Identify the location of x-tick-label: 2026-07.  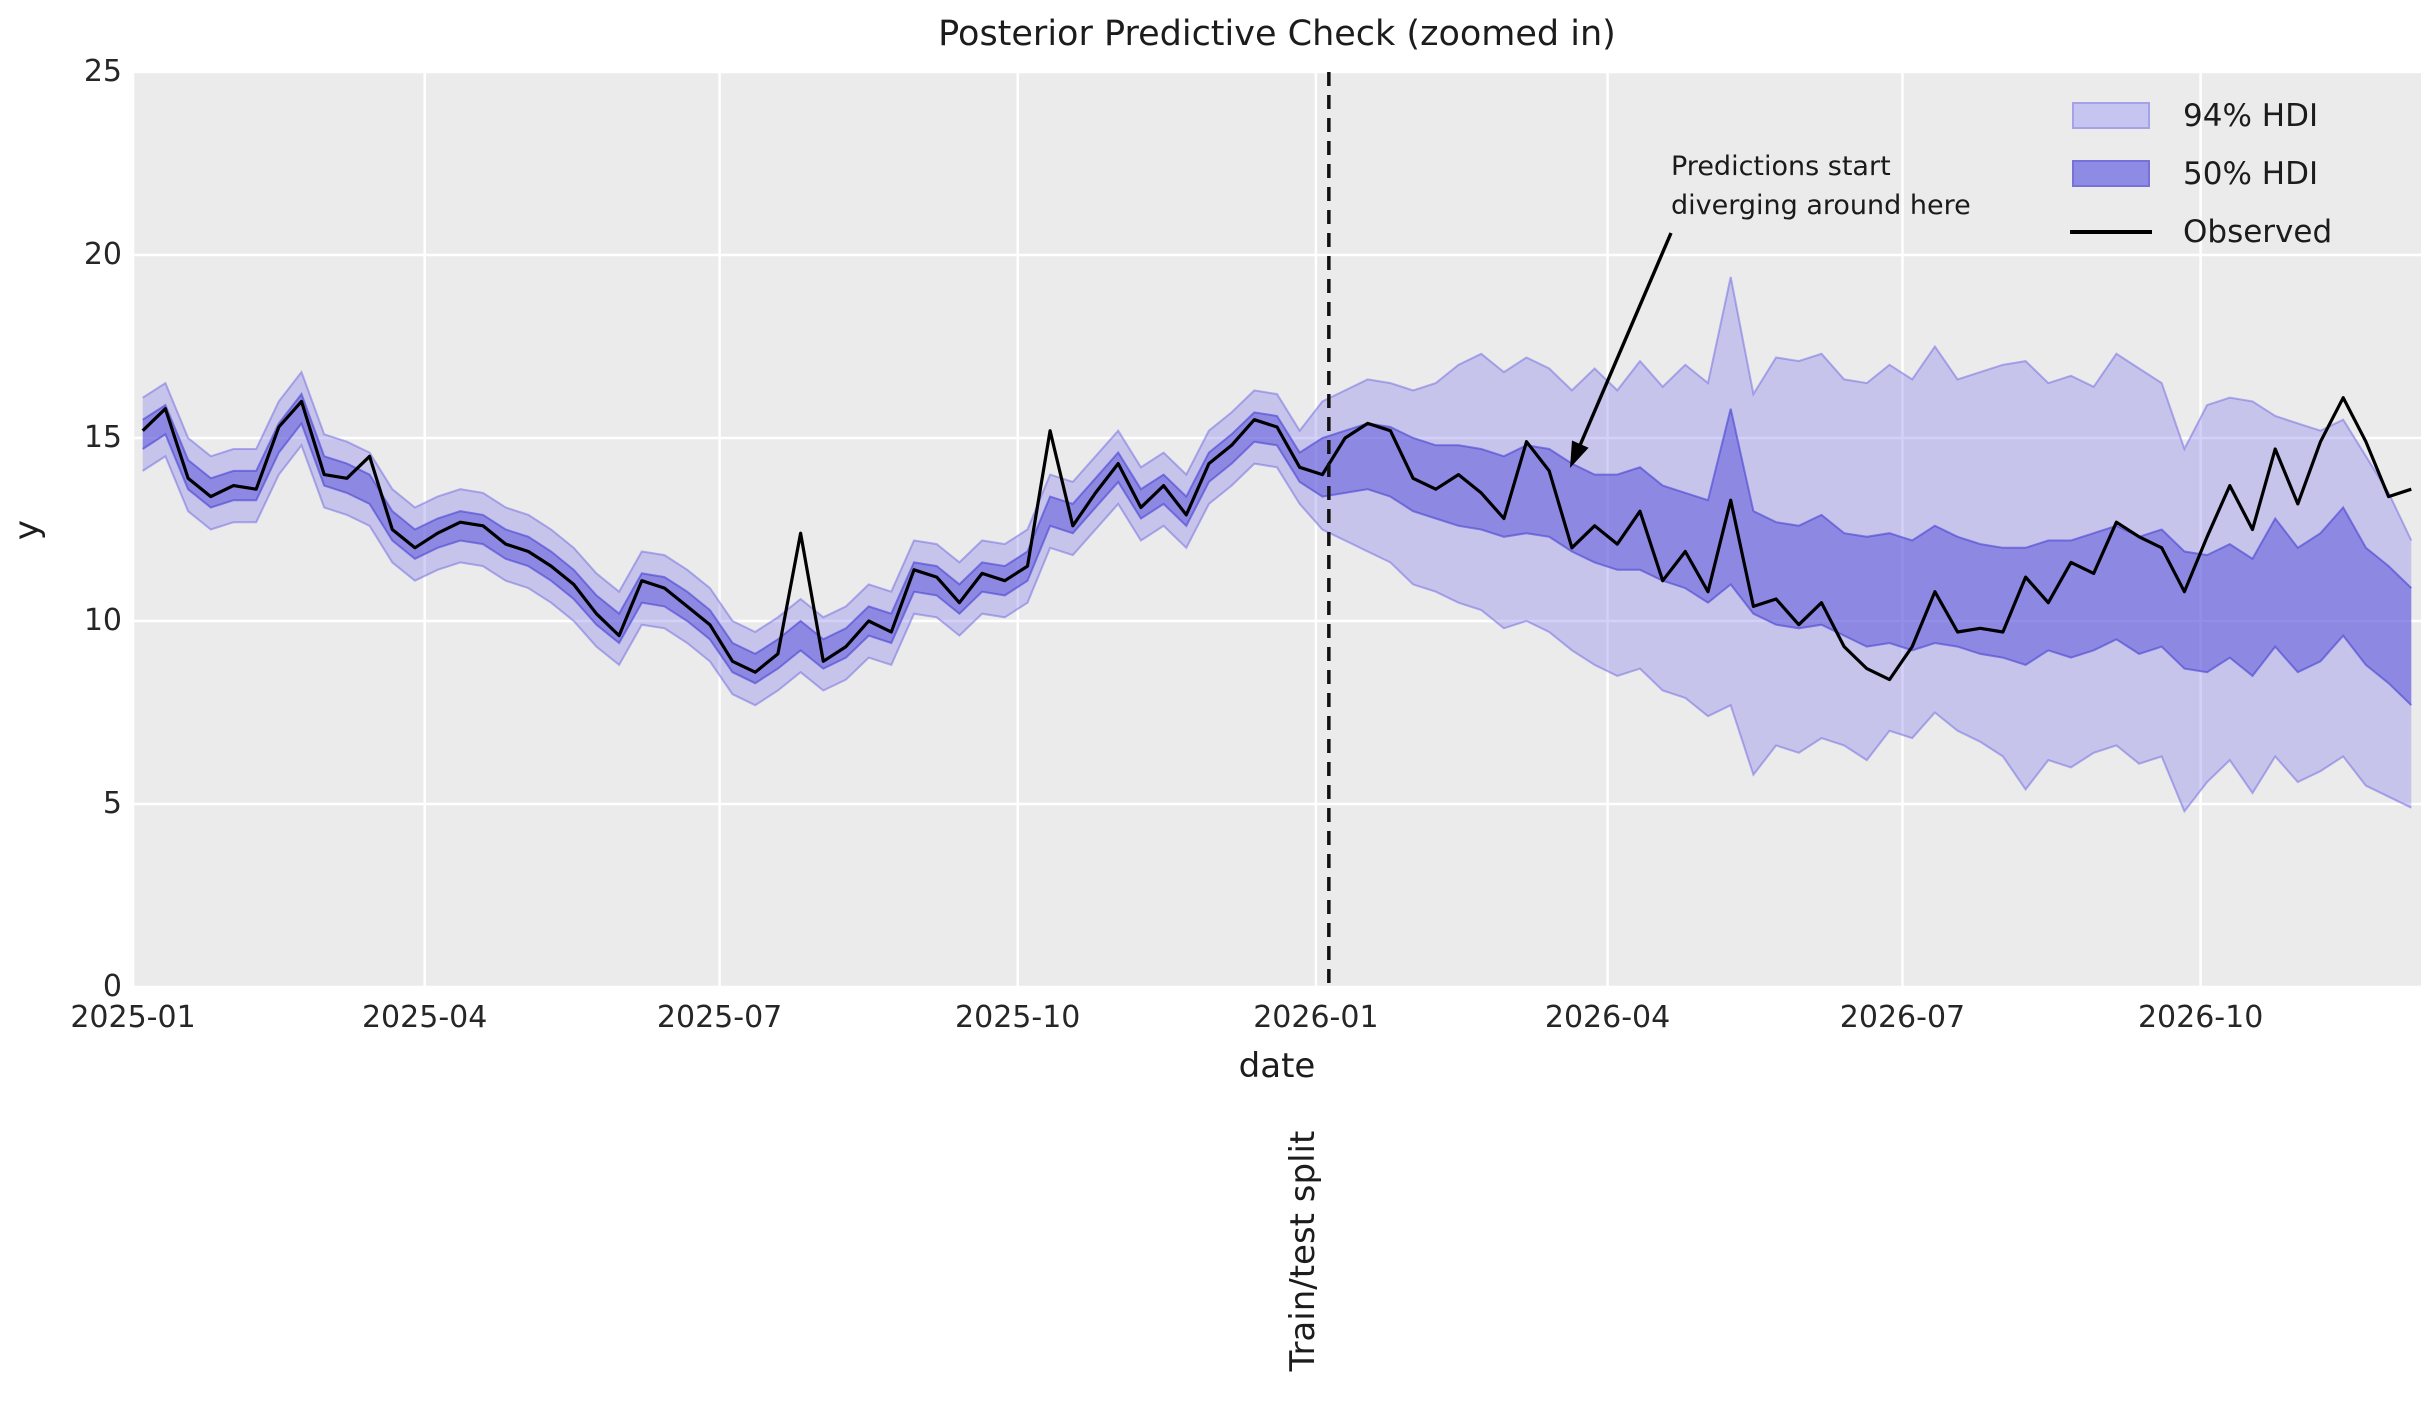
(1902, 1017).